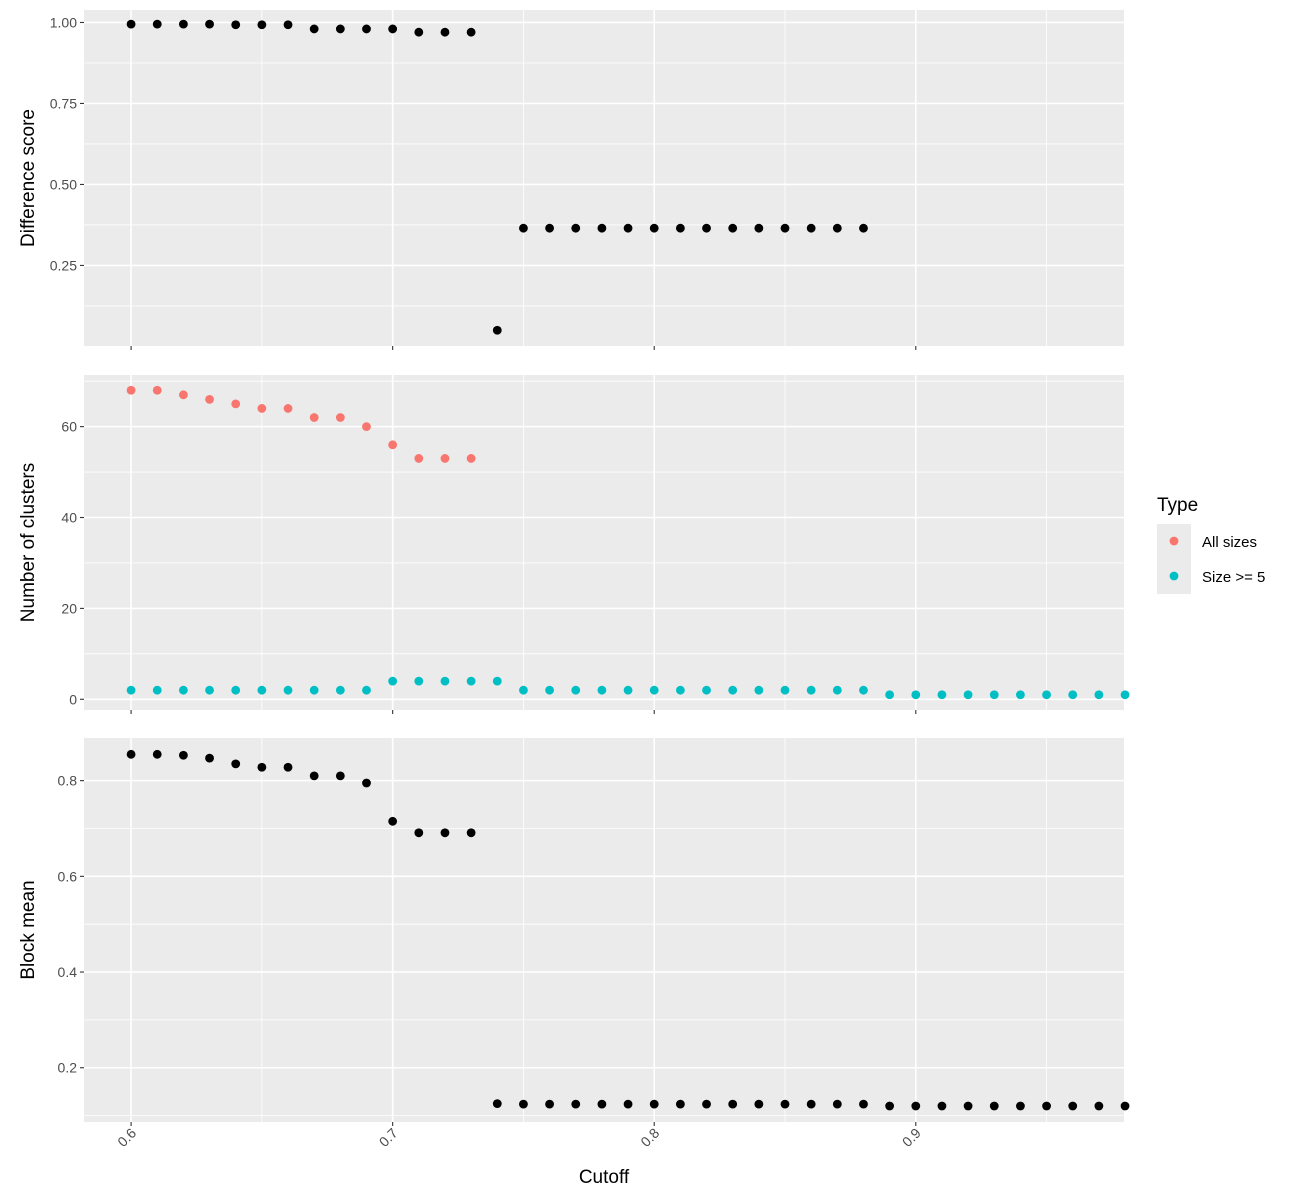 Image resolution: width=1300 pixels, height=1200 pixels. Describe the element at coordinates (1233, 577) in the screenshot. I see `legend-label: Size >= 5` at that location.